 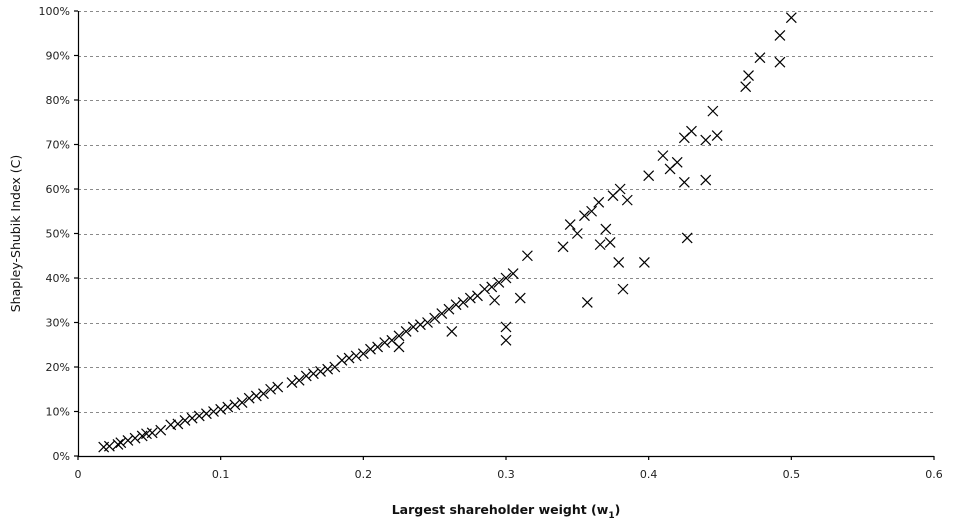 What do you see at coordinates (58, 278) in the screenshot?
I see `y-tick-label: 40%` at bounding box center [58, 278].